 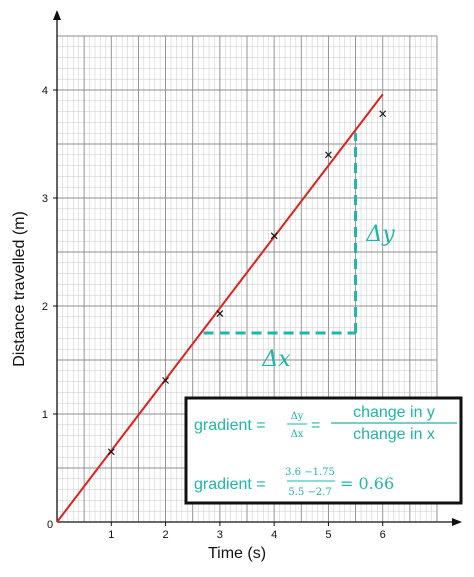 I want to click on y-tick-label: 4, so click(x=45, y=91).